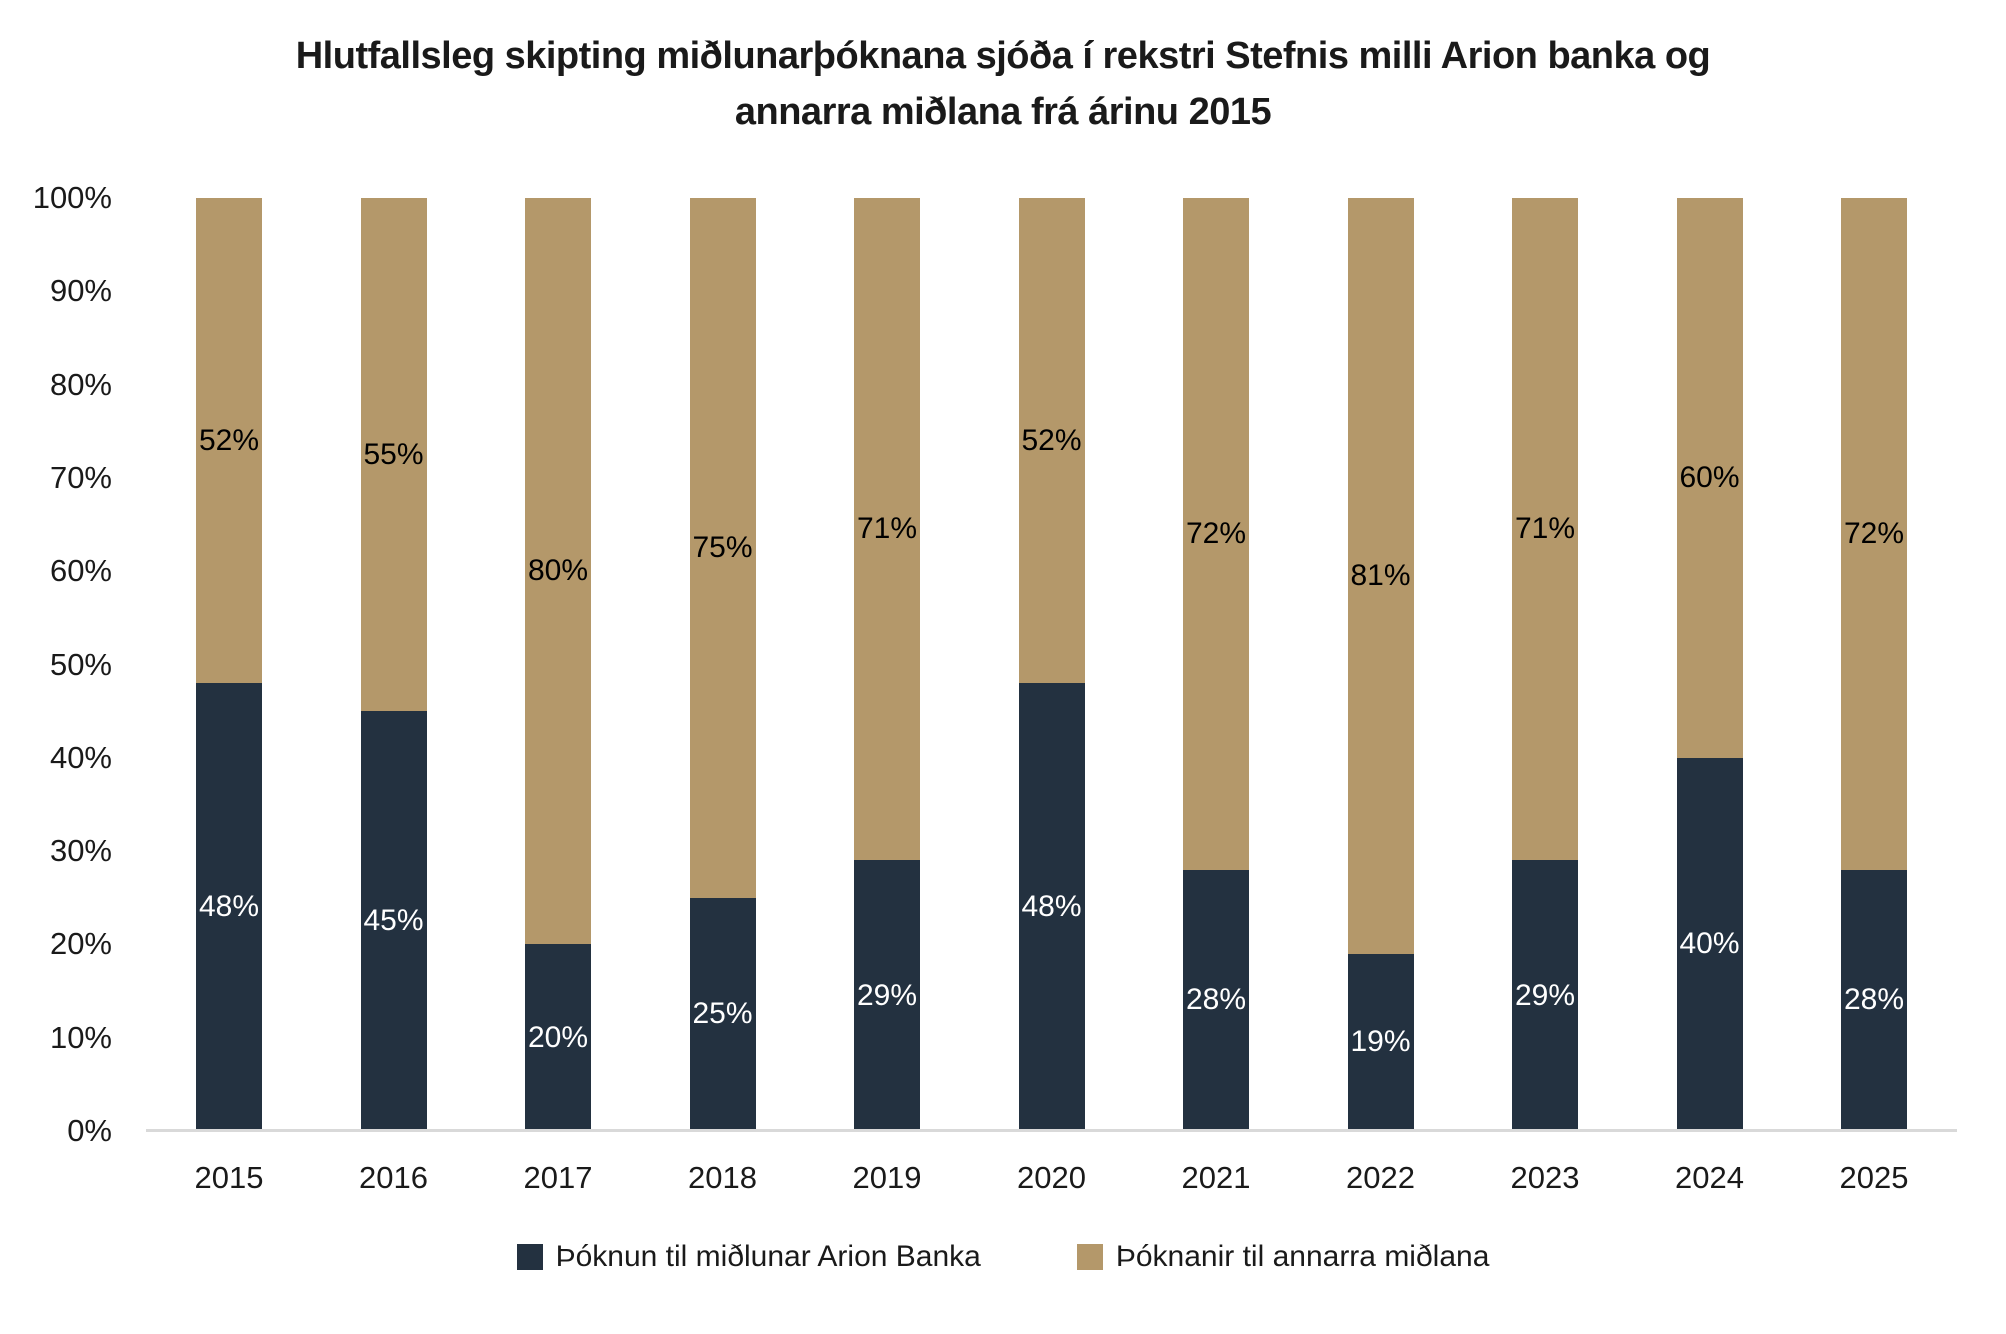 The width and height of the screenshot is (2006, 1334). What do you see at coordinates (80, 571) in the screenshot?
I see `y-tick-label: 60%` at bounding box center [80, 571].